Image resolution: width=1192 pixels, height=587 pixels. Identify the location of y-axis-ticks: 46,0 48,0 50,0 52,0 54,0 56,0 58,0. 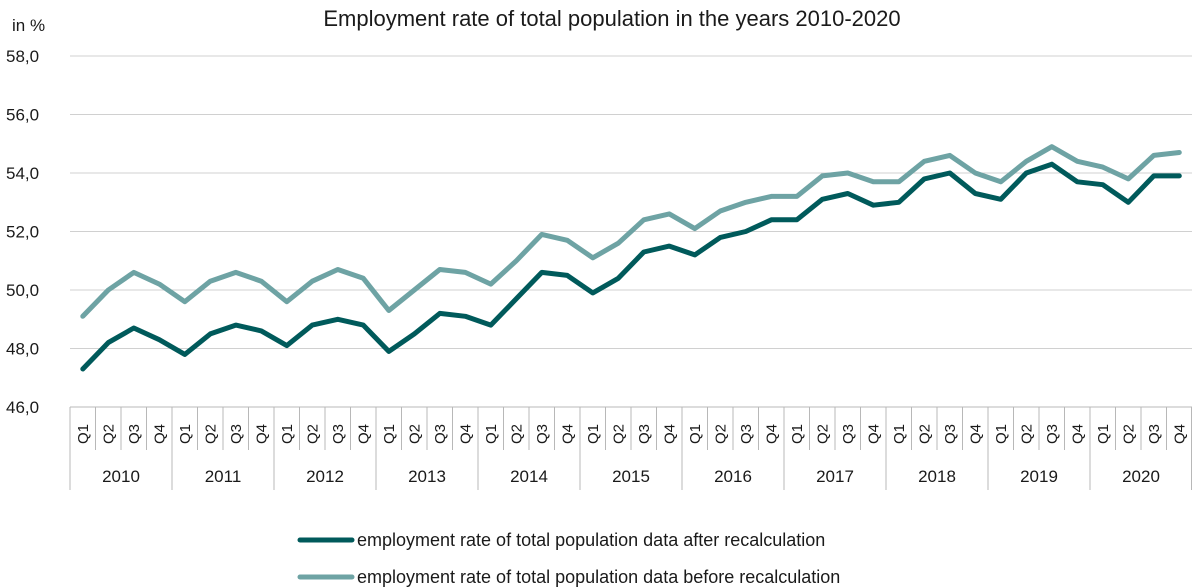
(22, 232).